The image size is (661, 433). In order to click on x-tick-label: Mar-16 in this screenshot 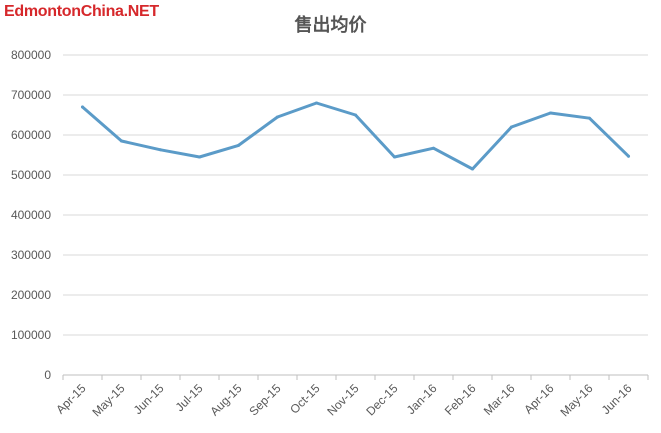, I will do `click(499, 399)`.